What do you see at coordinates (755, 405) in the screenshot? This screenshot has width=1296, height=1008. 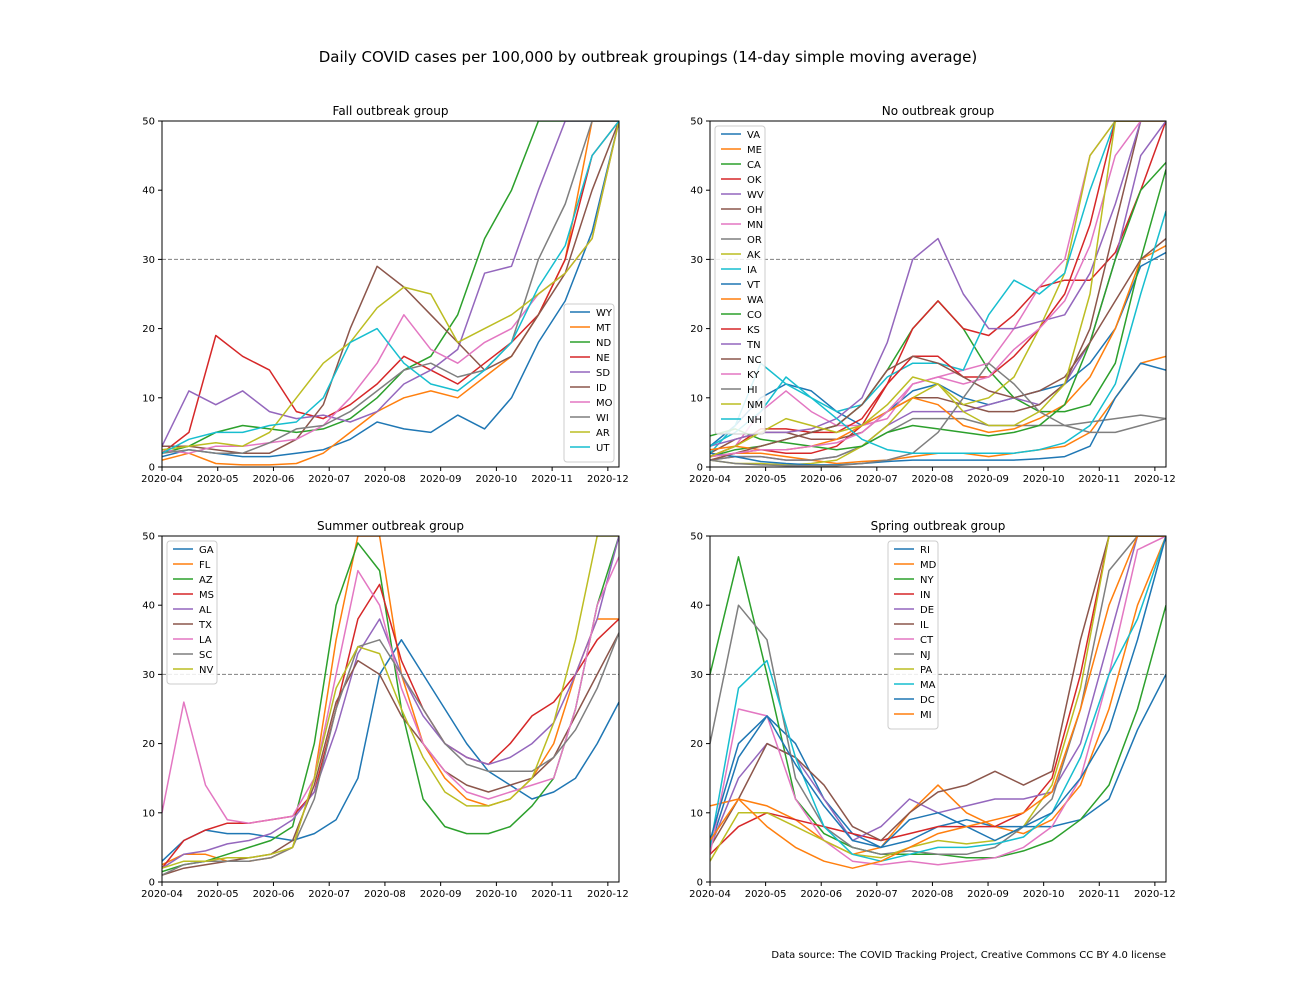 I see `legend-label: NM` at bounding box center [755, 405].